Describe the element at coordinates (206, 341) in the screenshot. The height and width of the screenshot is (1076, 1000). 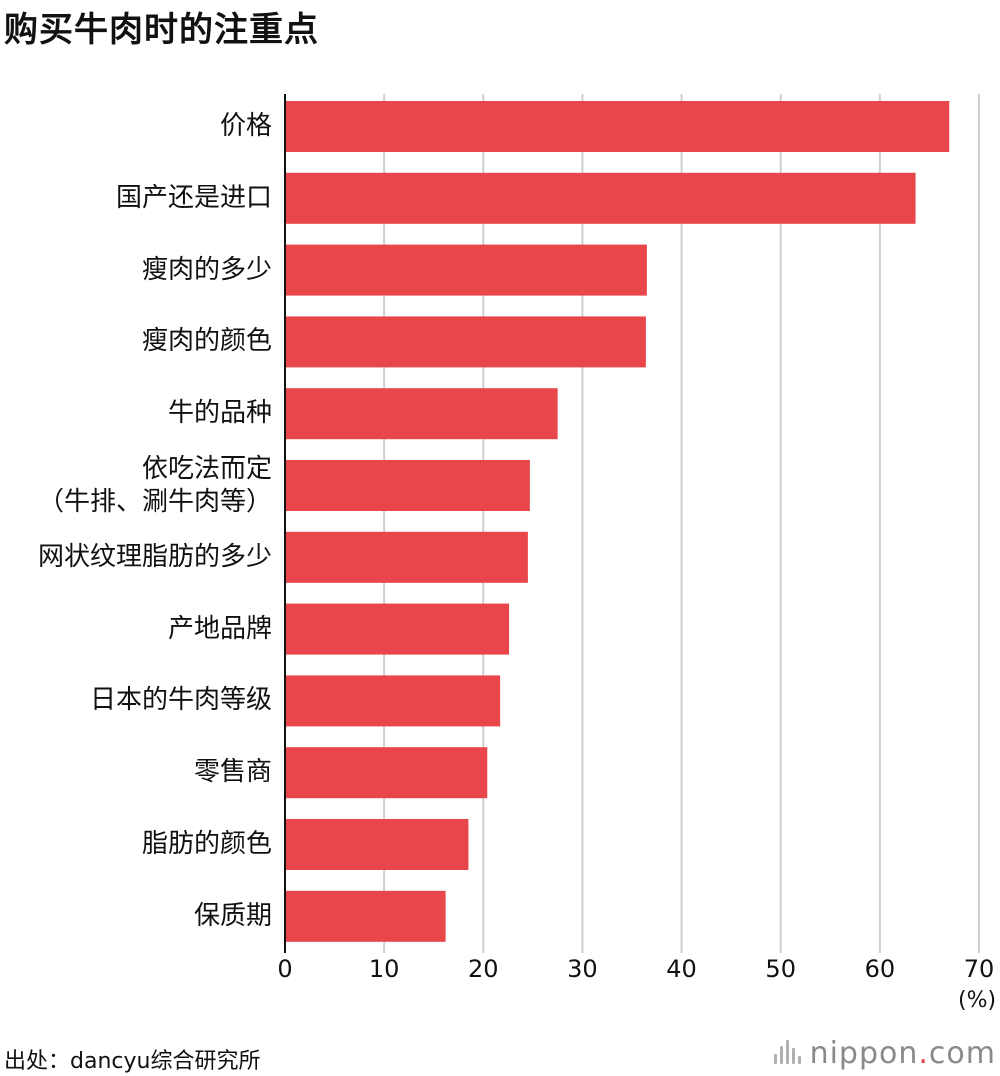
I see `category-label: 瘦肉的颜色` at that location.